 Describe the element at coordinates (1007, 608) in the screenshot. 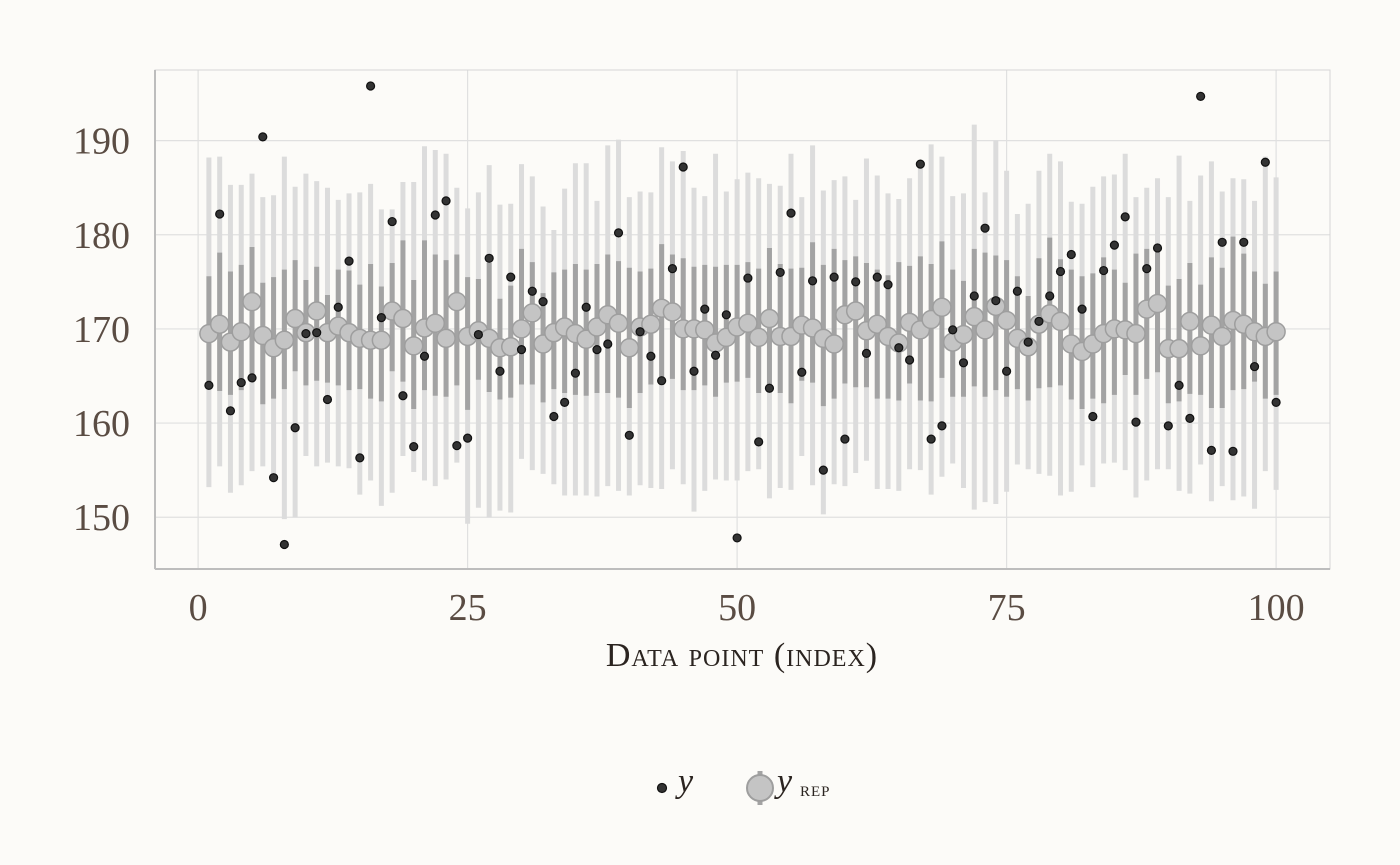

I see `x-tick-label: 75` at that location.